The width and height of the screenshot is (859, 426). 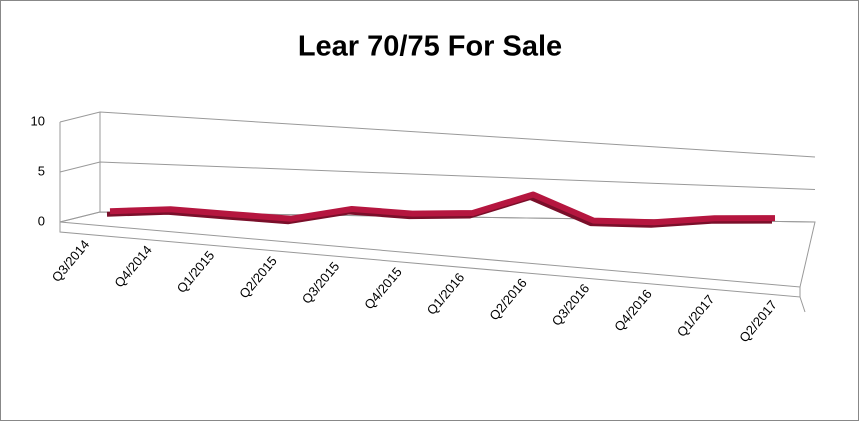 What do you see at coordinates (430, 47) in the screenshot?
I see `chart-title: Lear 70/75 For Sale` at bounding box center [430, 47].